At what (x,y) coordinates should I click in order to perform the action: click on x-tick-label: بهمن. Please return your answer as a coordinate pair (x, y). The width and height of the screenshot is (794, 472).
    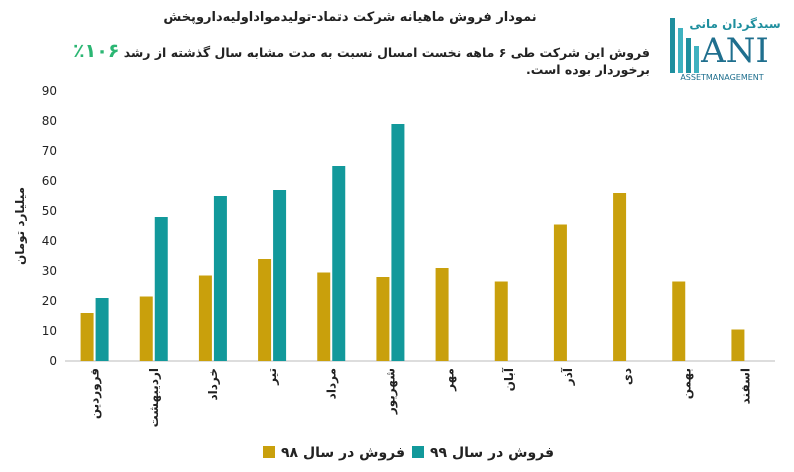
    Looking at the image, I should click on (686, 383).